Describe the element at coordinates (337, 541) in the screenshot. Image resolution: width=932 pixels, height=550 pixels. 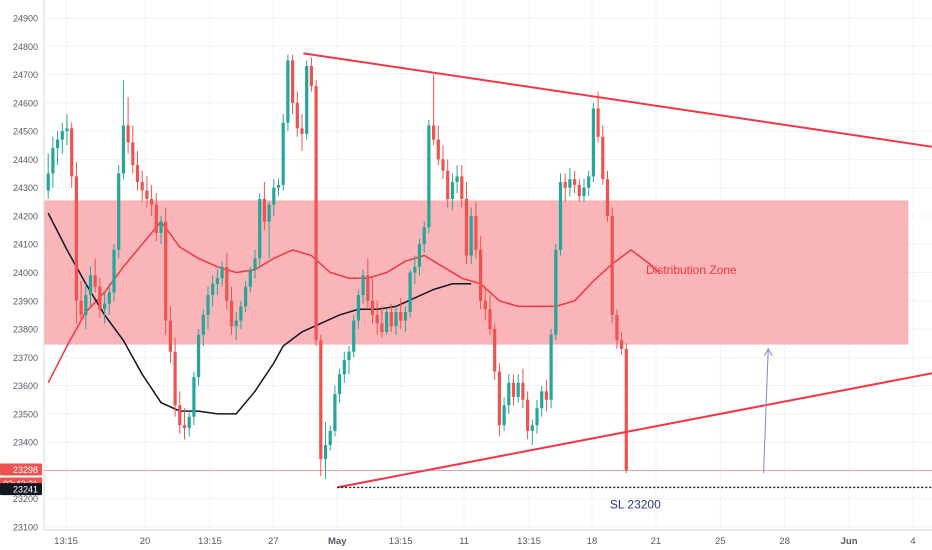
I see `x-tick-label: May` at that location.